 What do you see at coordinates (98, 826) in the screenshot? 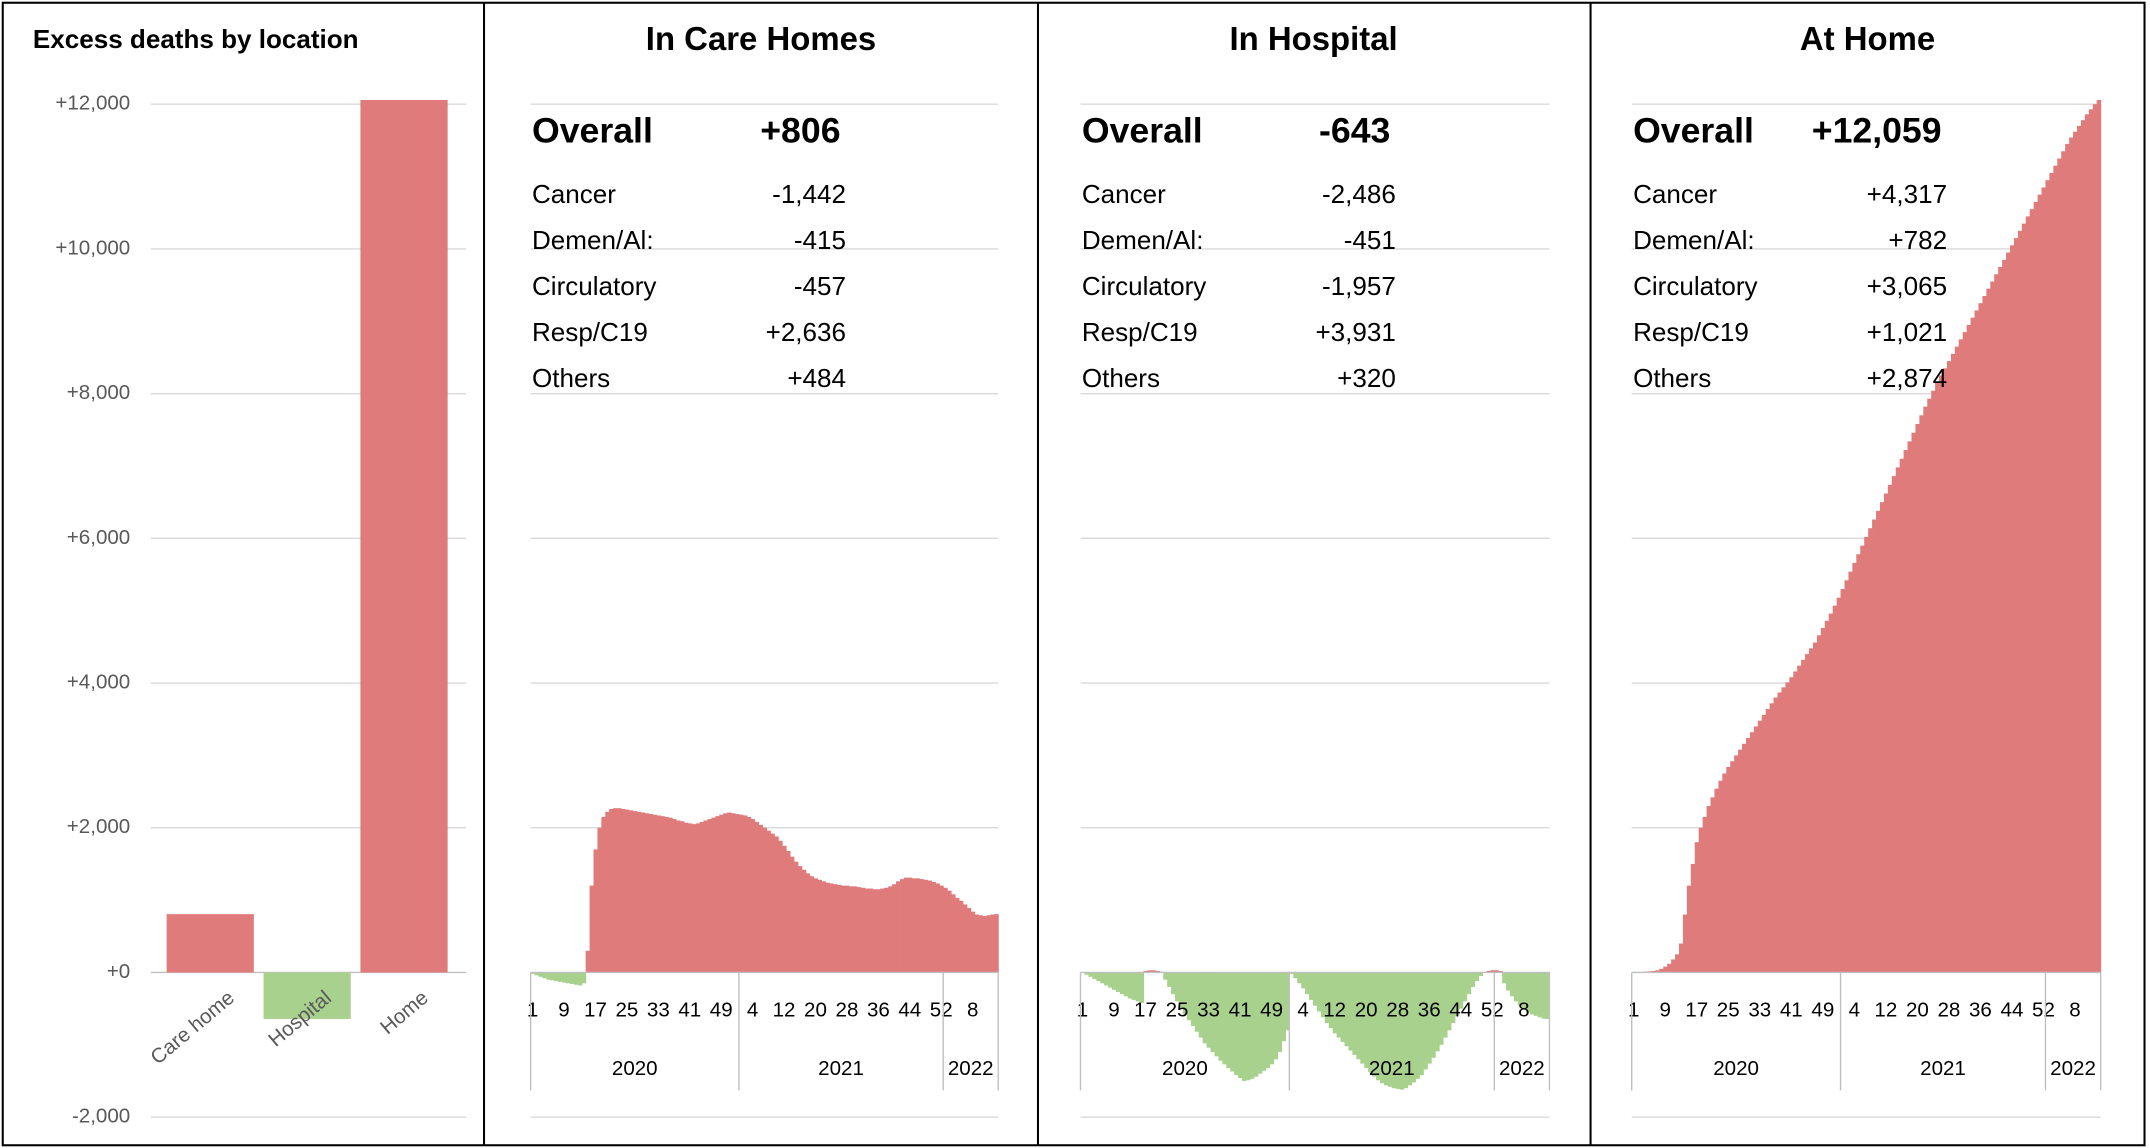
I see `y-tick-label: +2,000` at bounding box center [98, 826].